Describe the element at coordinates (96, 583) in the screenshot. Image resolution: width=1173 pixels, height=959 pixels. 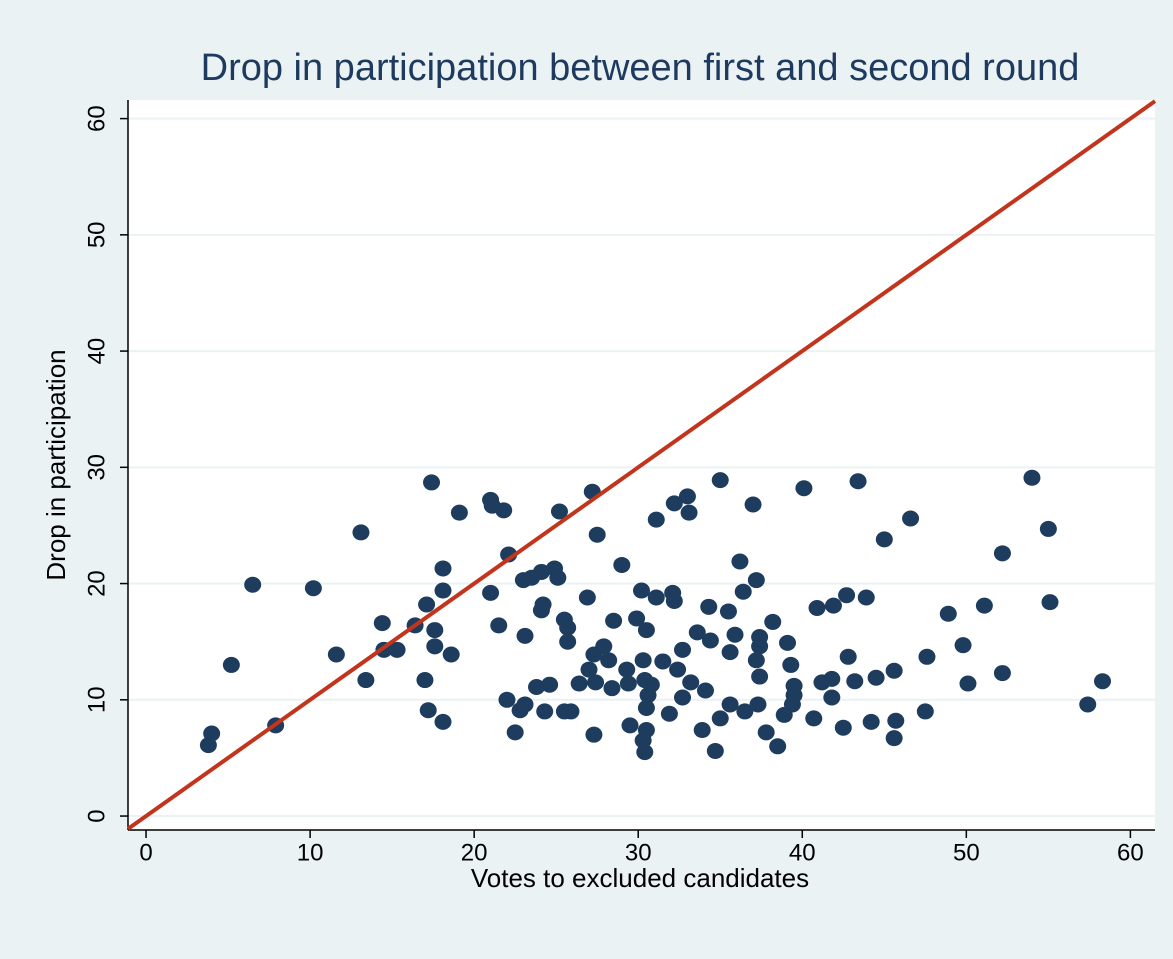
I see `y-tick-label: 20` at that location.